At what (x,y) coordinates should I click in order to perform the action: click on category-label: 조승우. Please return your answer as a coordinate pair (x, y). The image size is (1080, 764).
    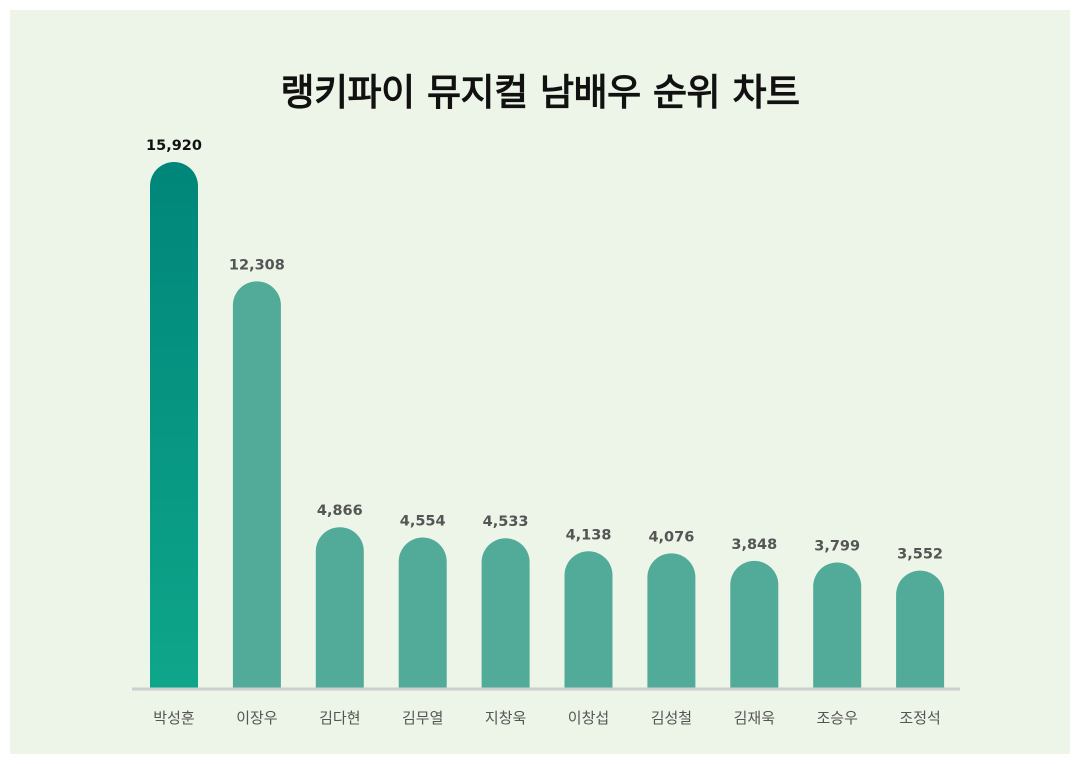
    Looking at the image, I should click on (837, 718).